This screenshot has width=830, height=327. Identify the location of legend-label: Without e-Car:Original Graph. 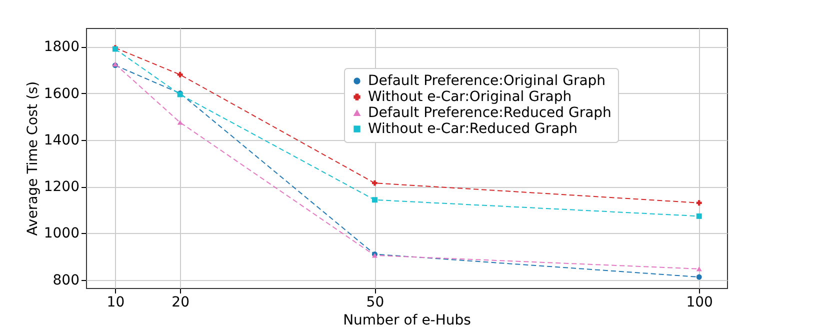
(470, 97).